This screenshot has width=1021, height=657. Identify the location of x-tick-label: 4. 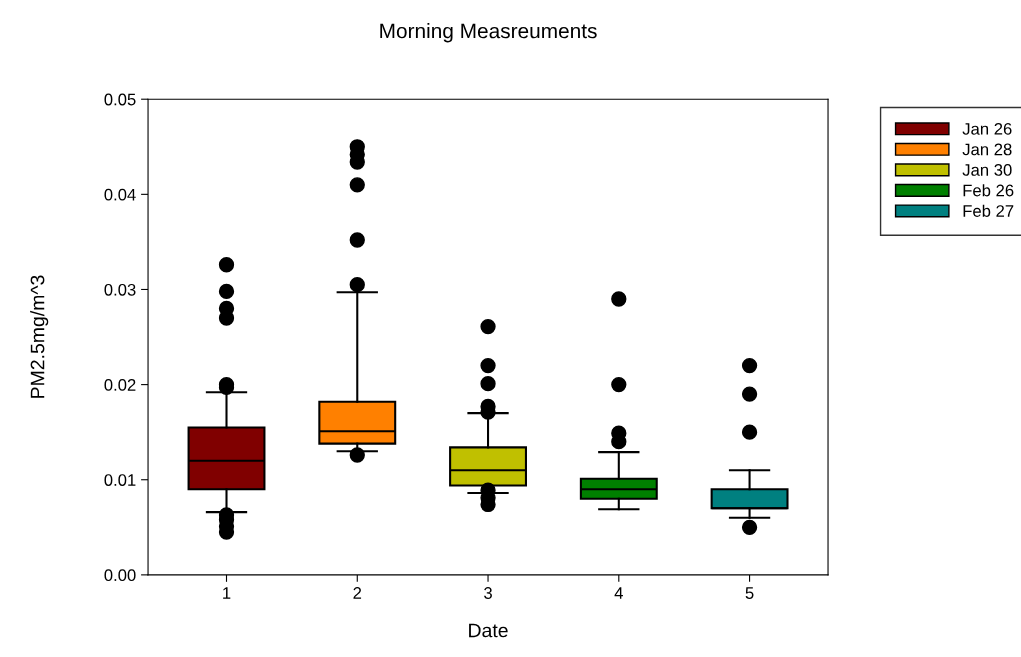
(618, 593).